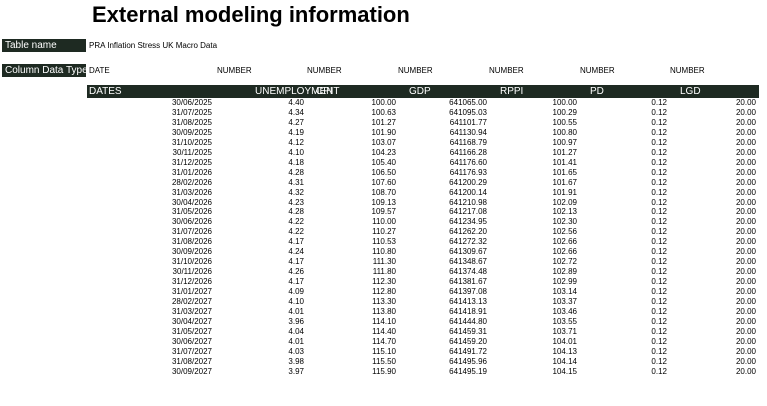 The image size is (767, 406). Describe the element at coordinates (564, 292) in the screenshot. I see `cell-rppi: 103.14` at that location.